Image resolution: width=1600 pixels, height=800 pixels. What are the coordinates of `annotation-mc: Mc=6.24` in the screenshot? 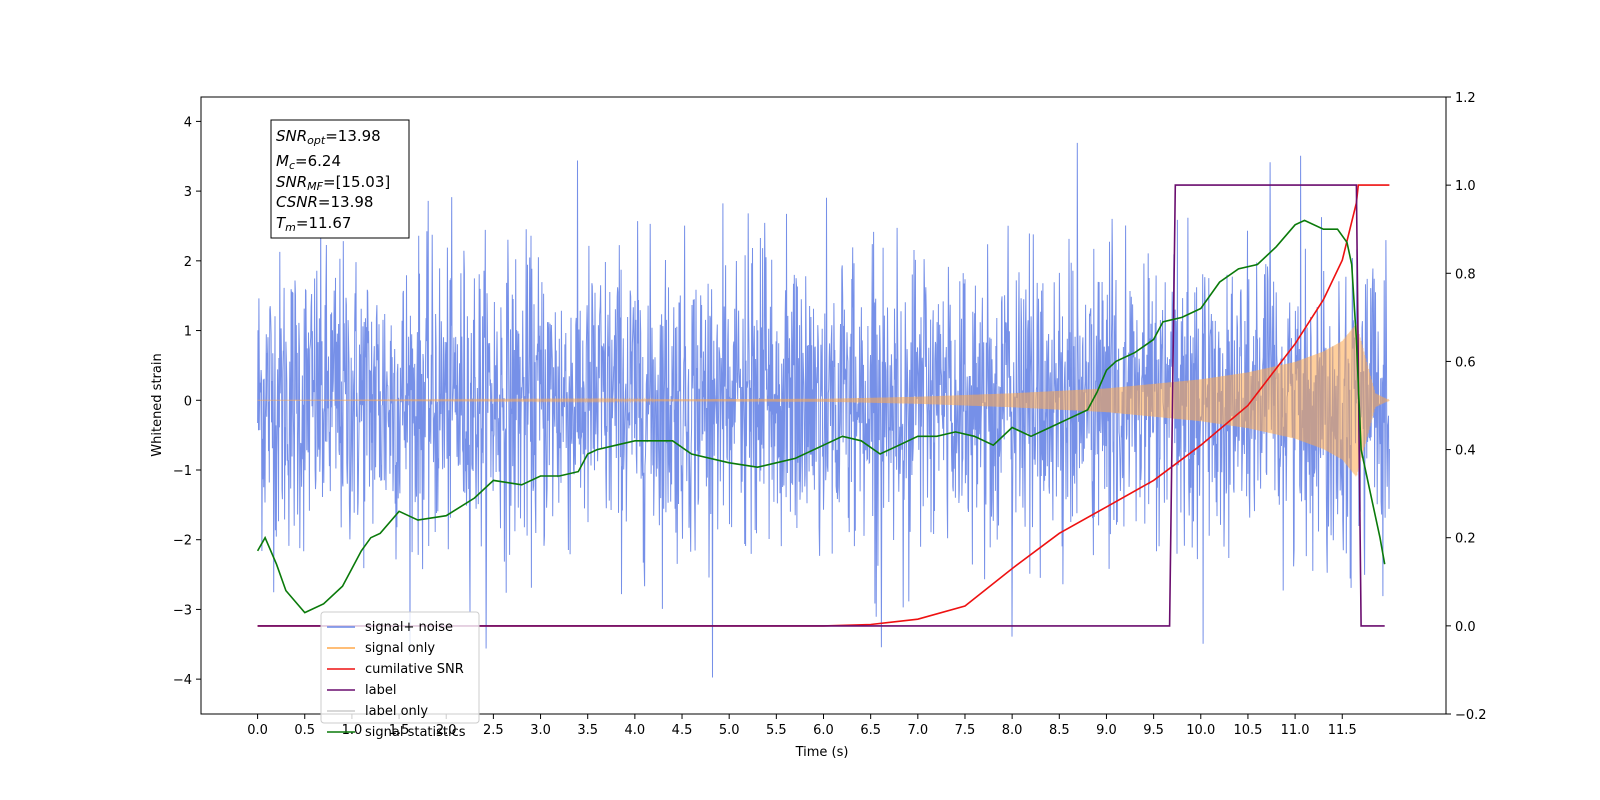 It's located at (308, 162).